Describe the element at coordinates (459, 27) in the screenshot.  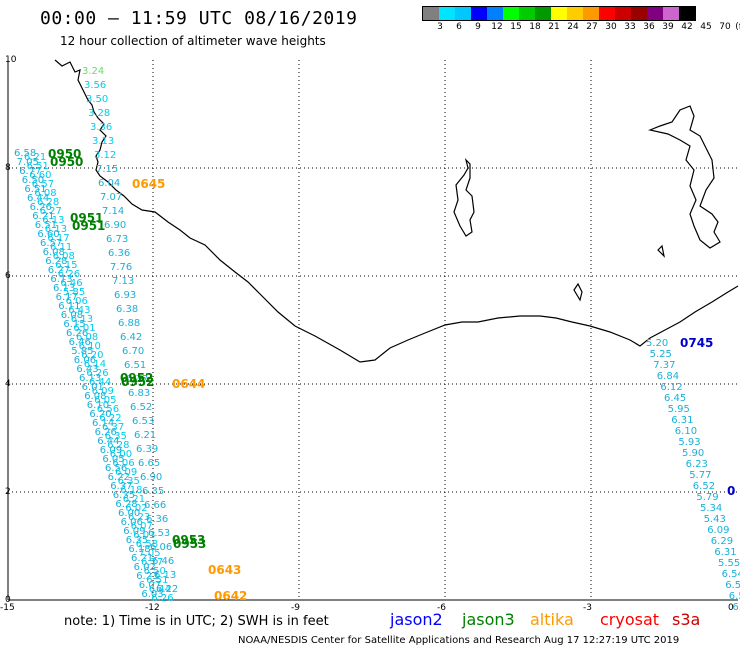
I see `legend-label: 6` at that location.